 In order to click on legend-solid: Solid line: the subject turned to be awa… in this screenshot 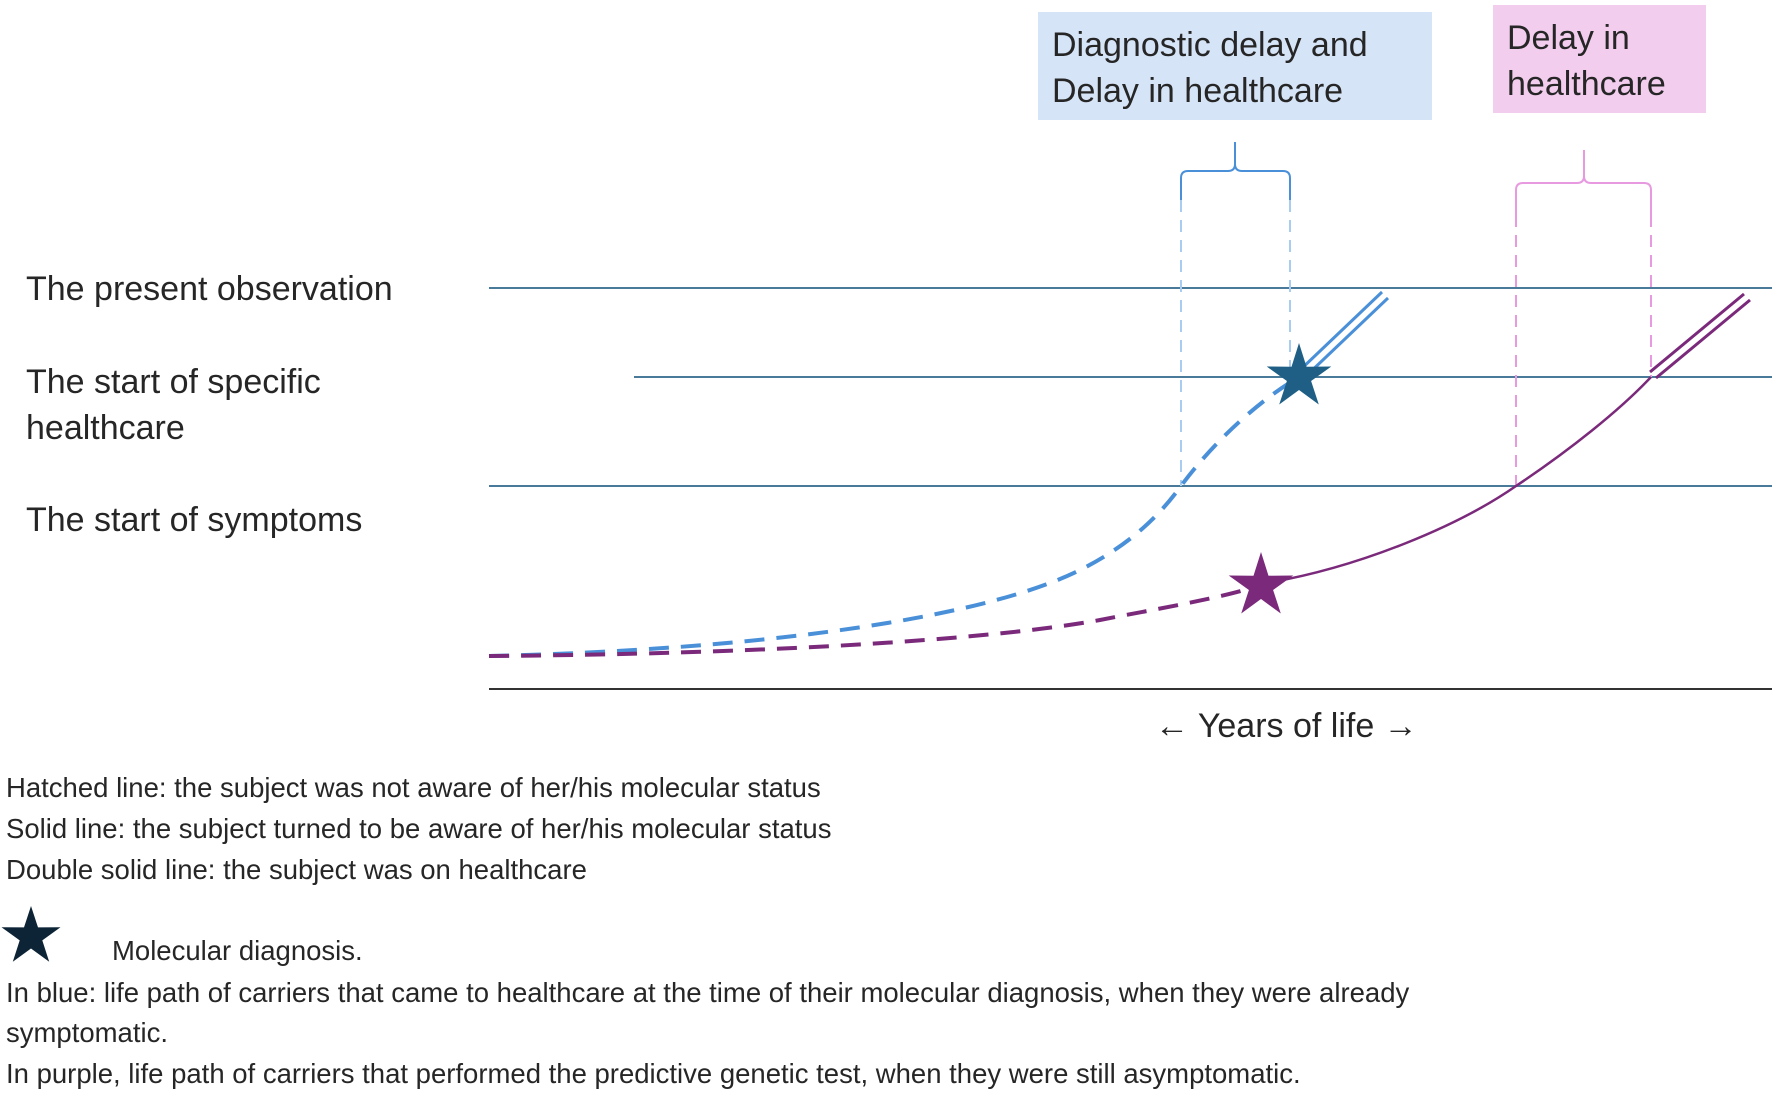, I will do `click(419, 828)`.